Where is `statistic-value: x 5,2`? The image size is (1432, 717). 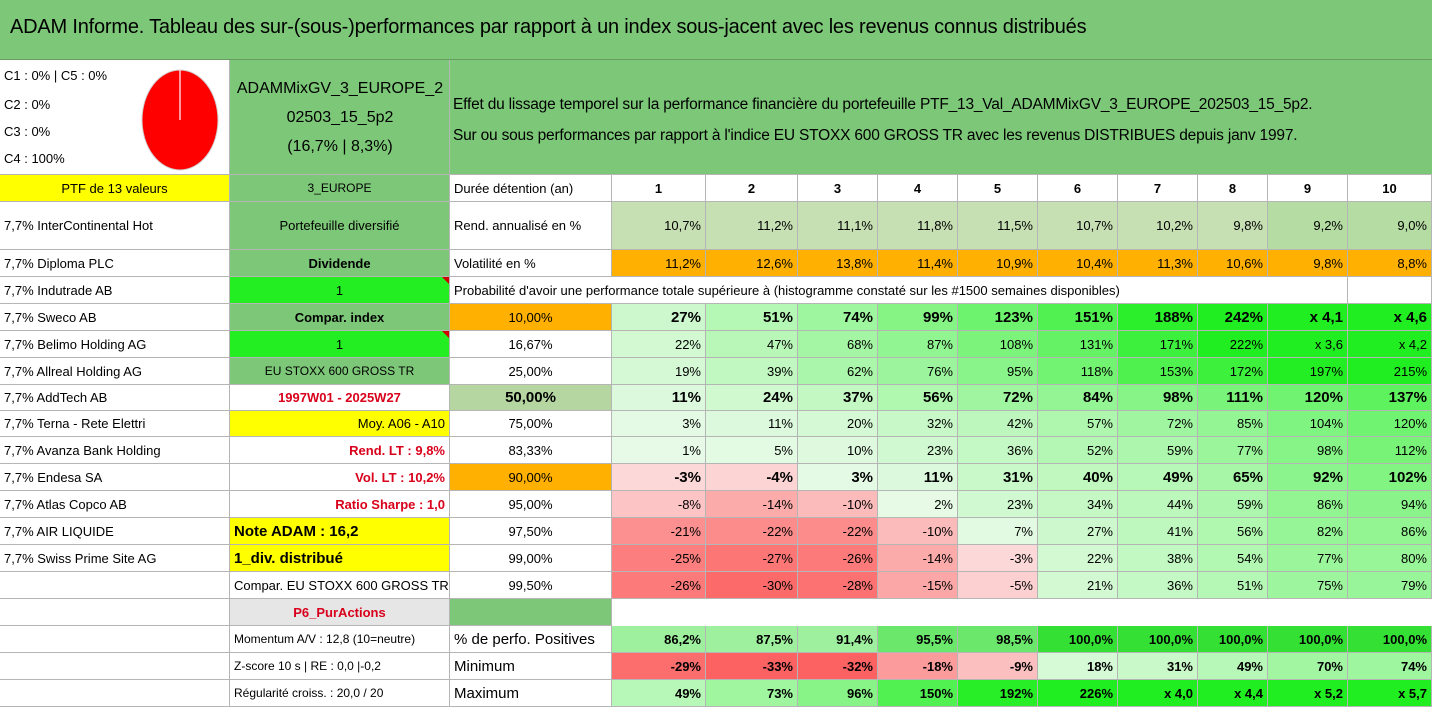
statistic-value: x 5,2 is located at coordinates (1308, 693).